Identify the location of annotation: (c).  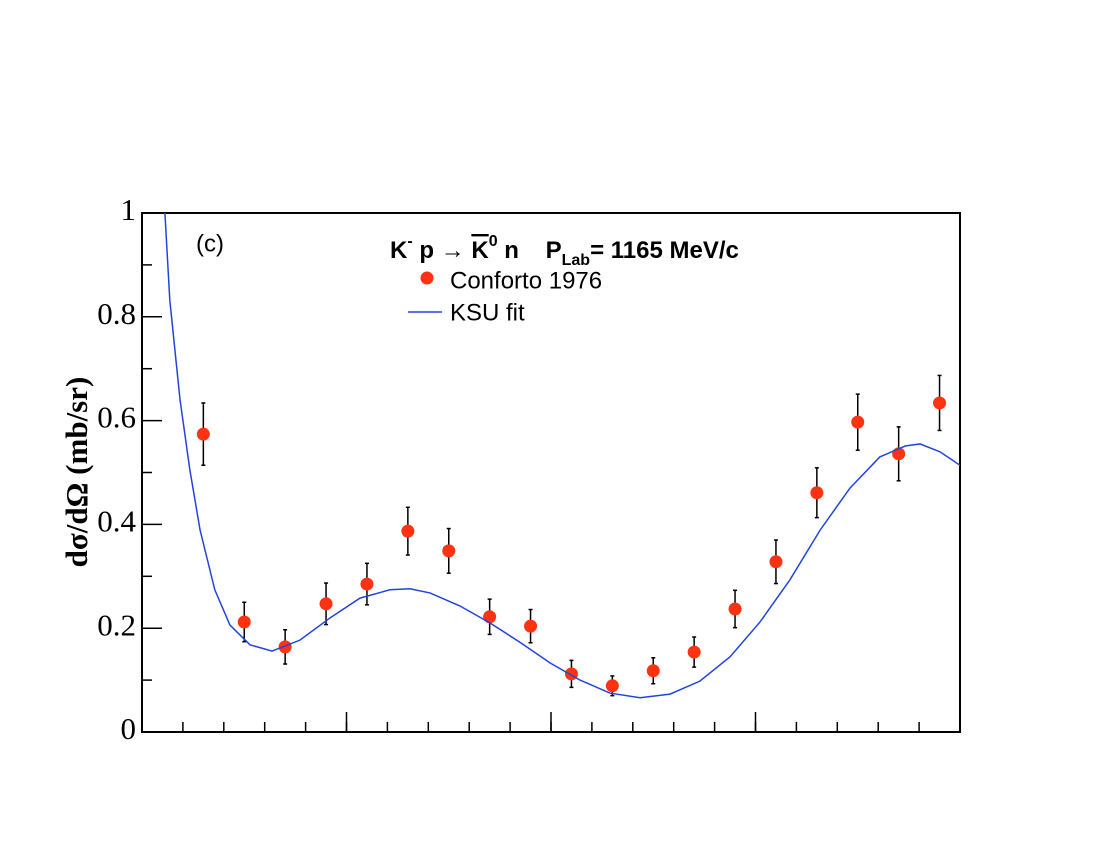
(210, 243).